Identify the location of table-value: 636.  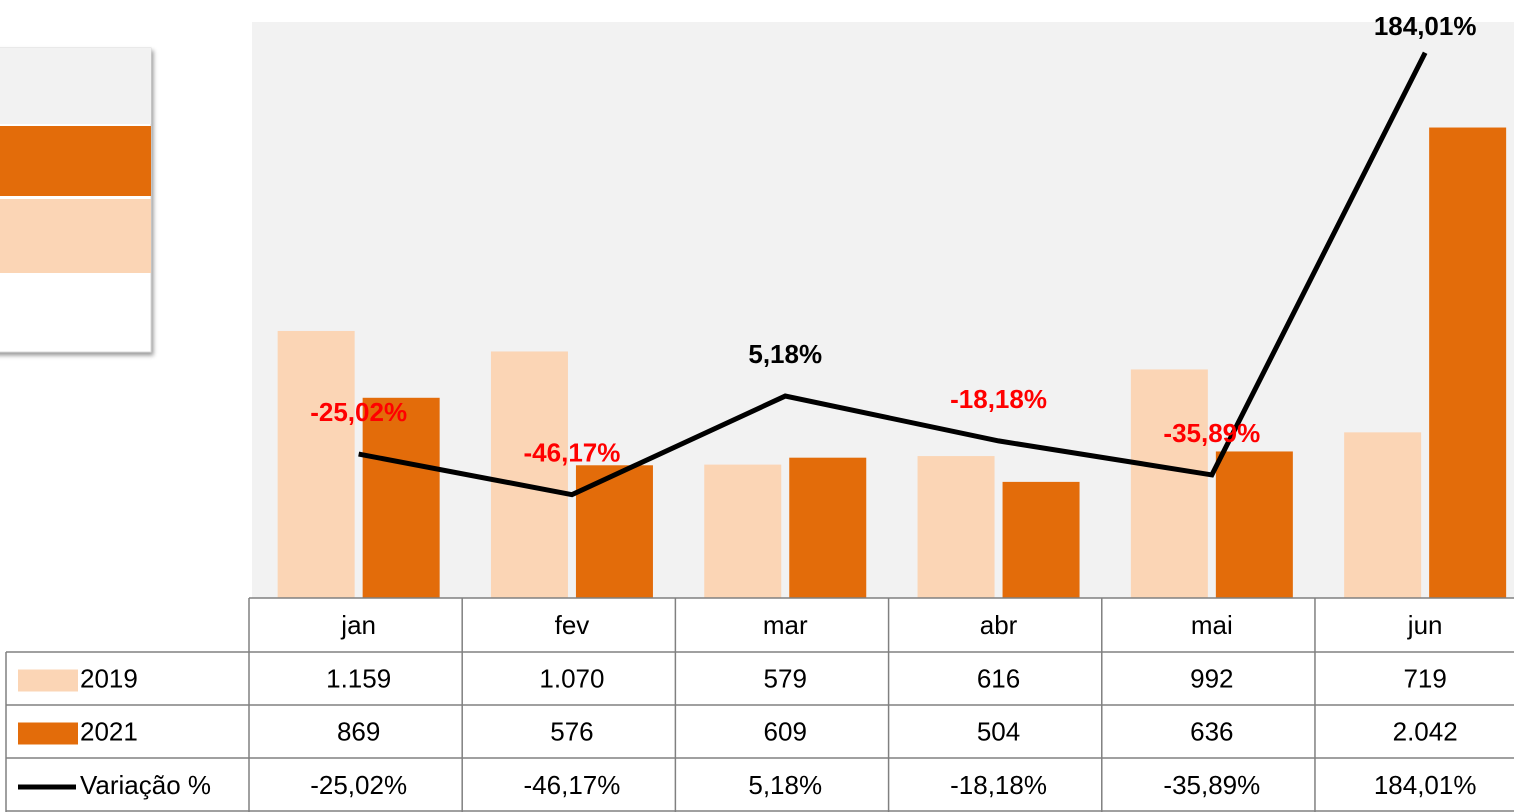
(1211, 731).